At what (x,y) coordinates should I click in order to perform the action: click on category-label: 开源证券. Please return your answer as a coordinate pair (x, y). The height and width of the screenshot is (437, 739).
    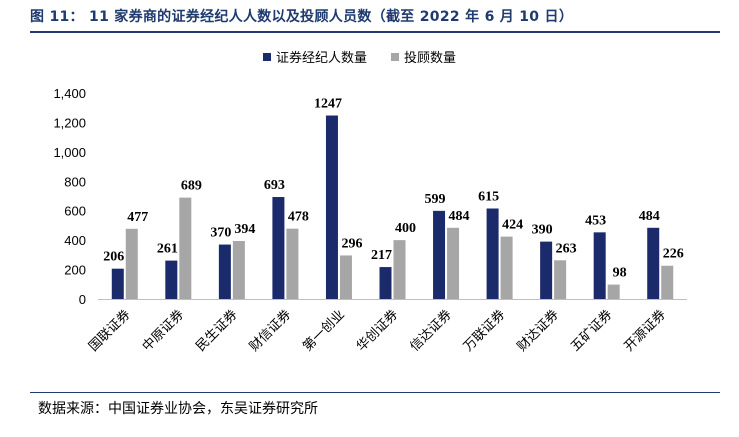
    Looking at the image, I should click on (645, 331).